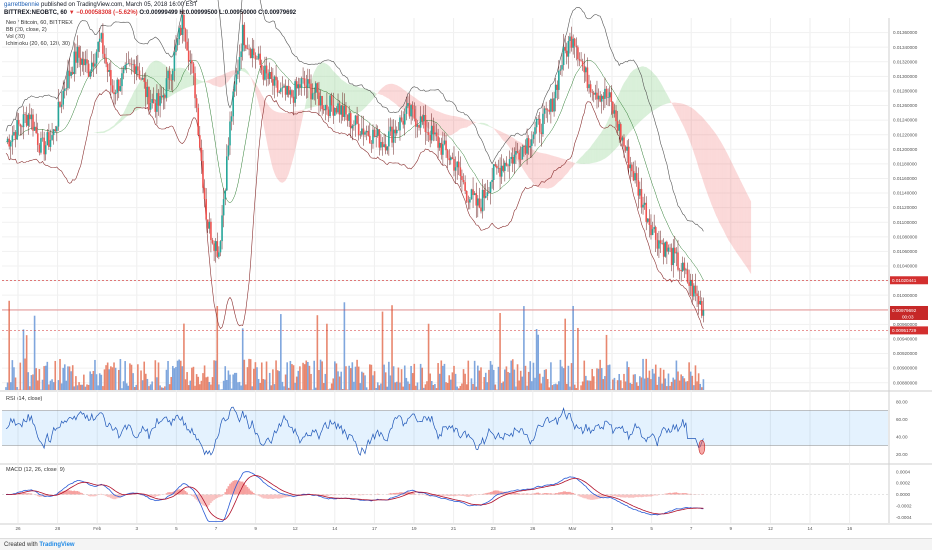 The width and height of the screenshot is (932, 551). What do you see at coordinates (903, 471) in the screenshot?
I see `macd-tick-label: 0.0004` at bounding box center [903, 471].